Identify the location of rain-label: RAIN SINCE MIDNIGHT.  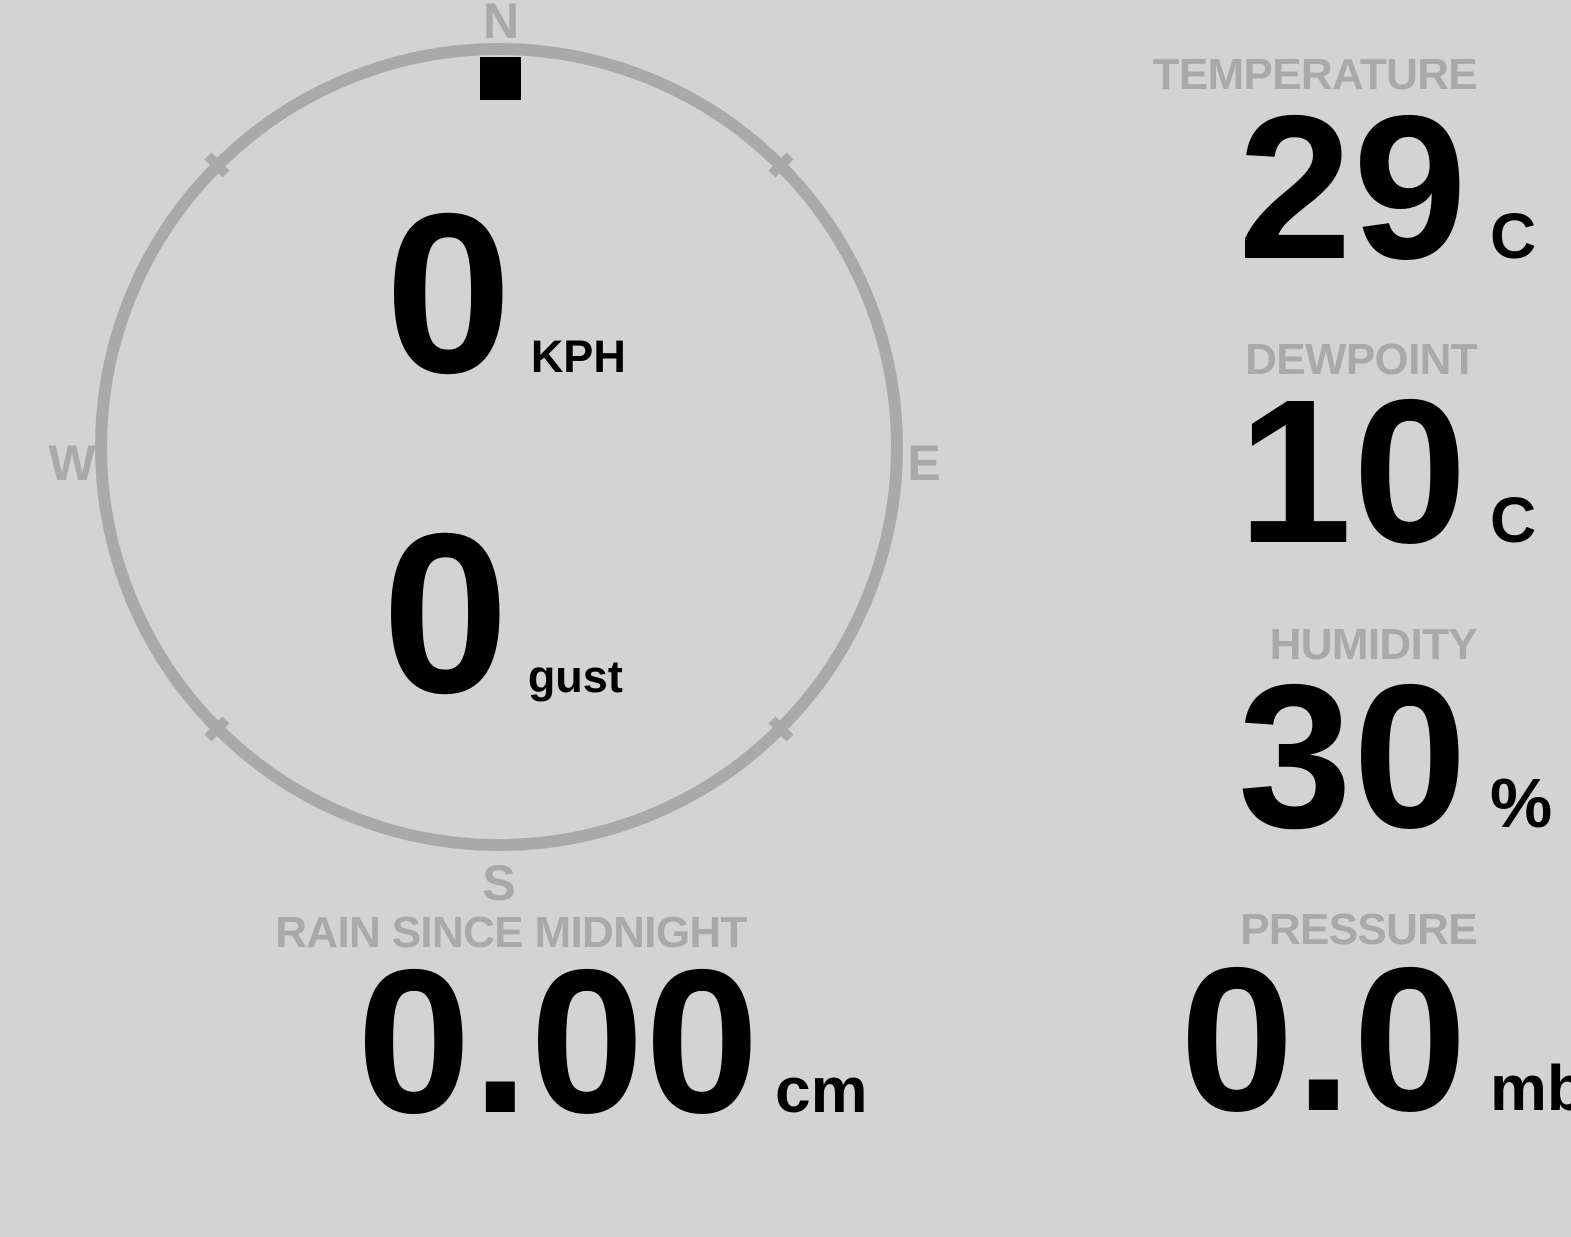
(511, 932).